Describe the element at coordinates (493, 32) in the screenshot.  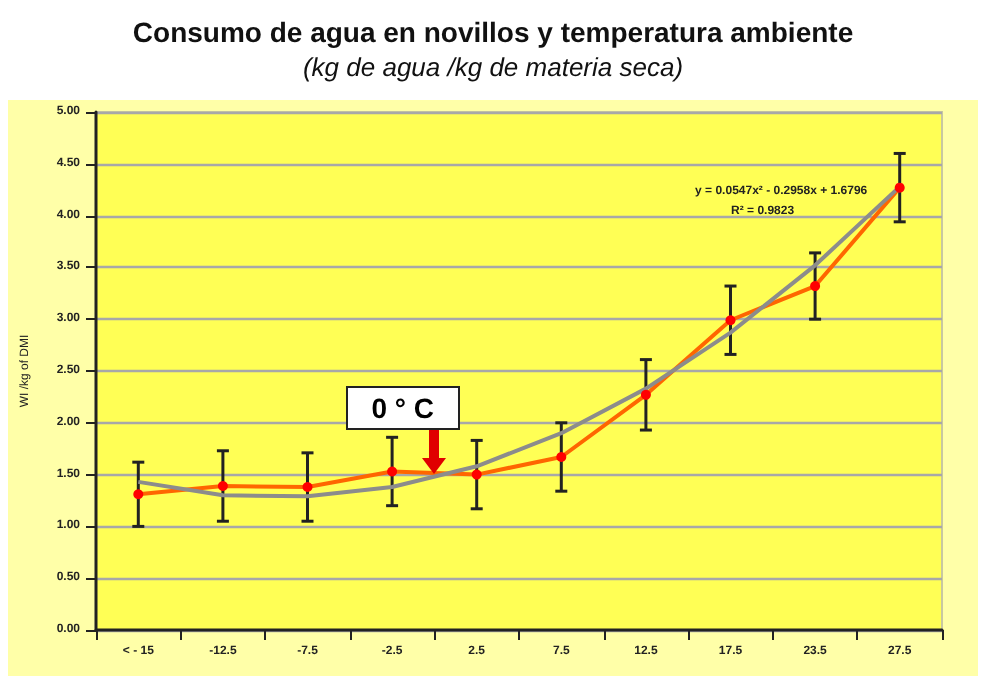
I see `chart-title: Consumo de agua en novillos y temperatura ambiente` at that location.